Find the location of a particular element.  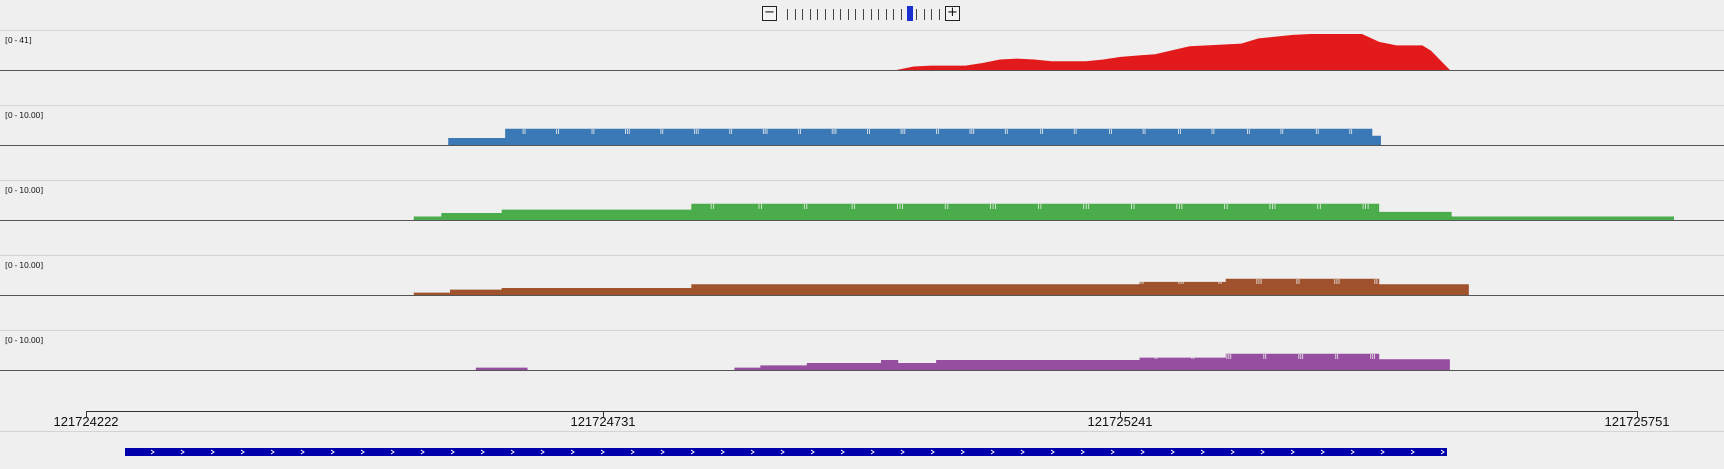

zoom-in-button: + is located at coordinates (952, 13).